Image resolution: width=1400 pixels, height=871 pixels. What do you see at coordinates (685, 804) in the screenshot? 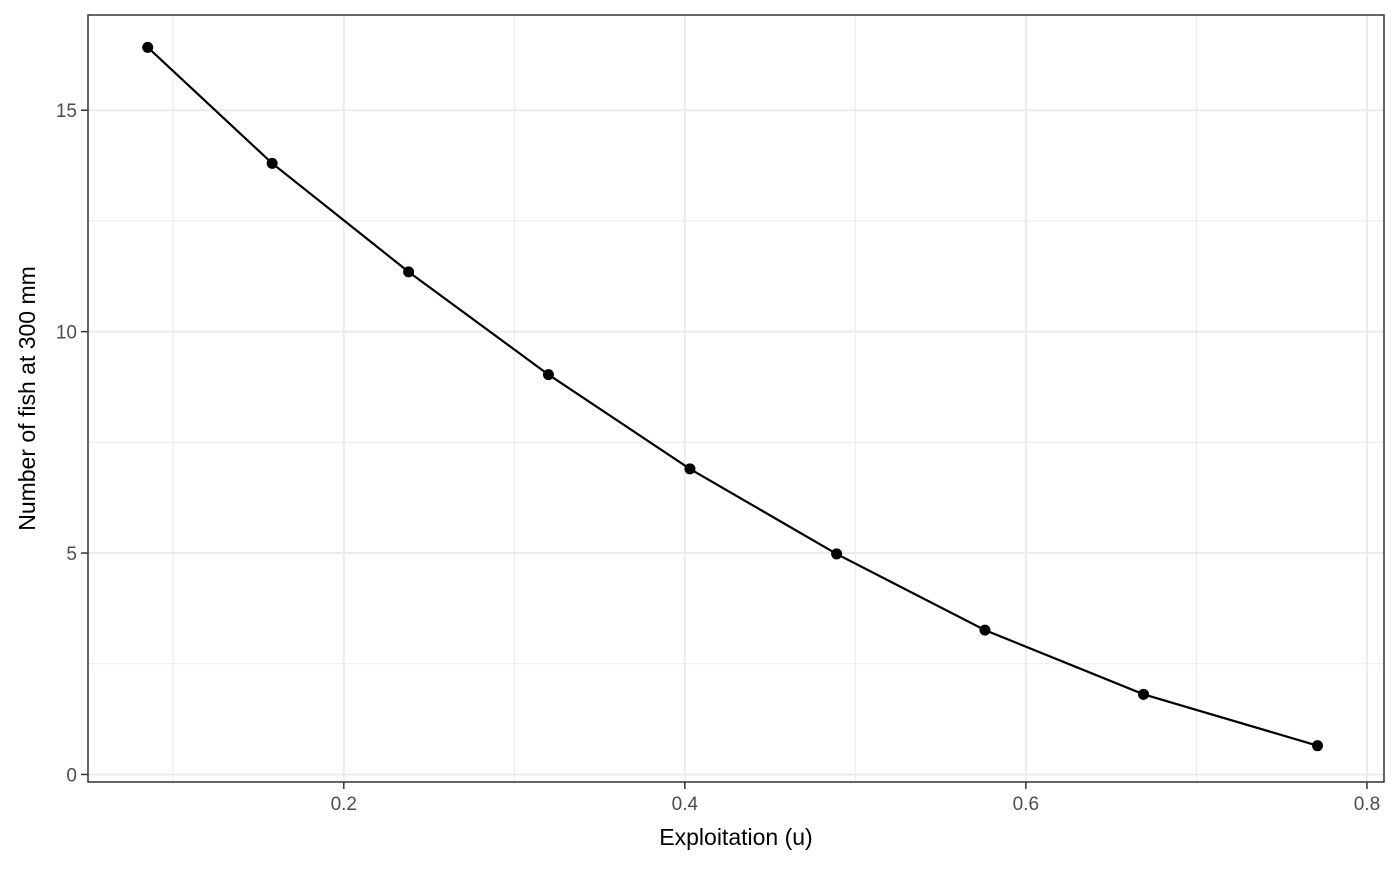
I see `x-tick-label: 0.4` at bounding box center [685, 804].